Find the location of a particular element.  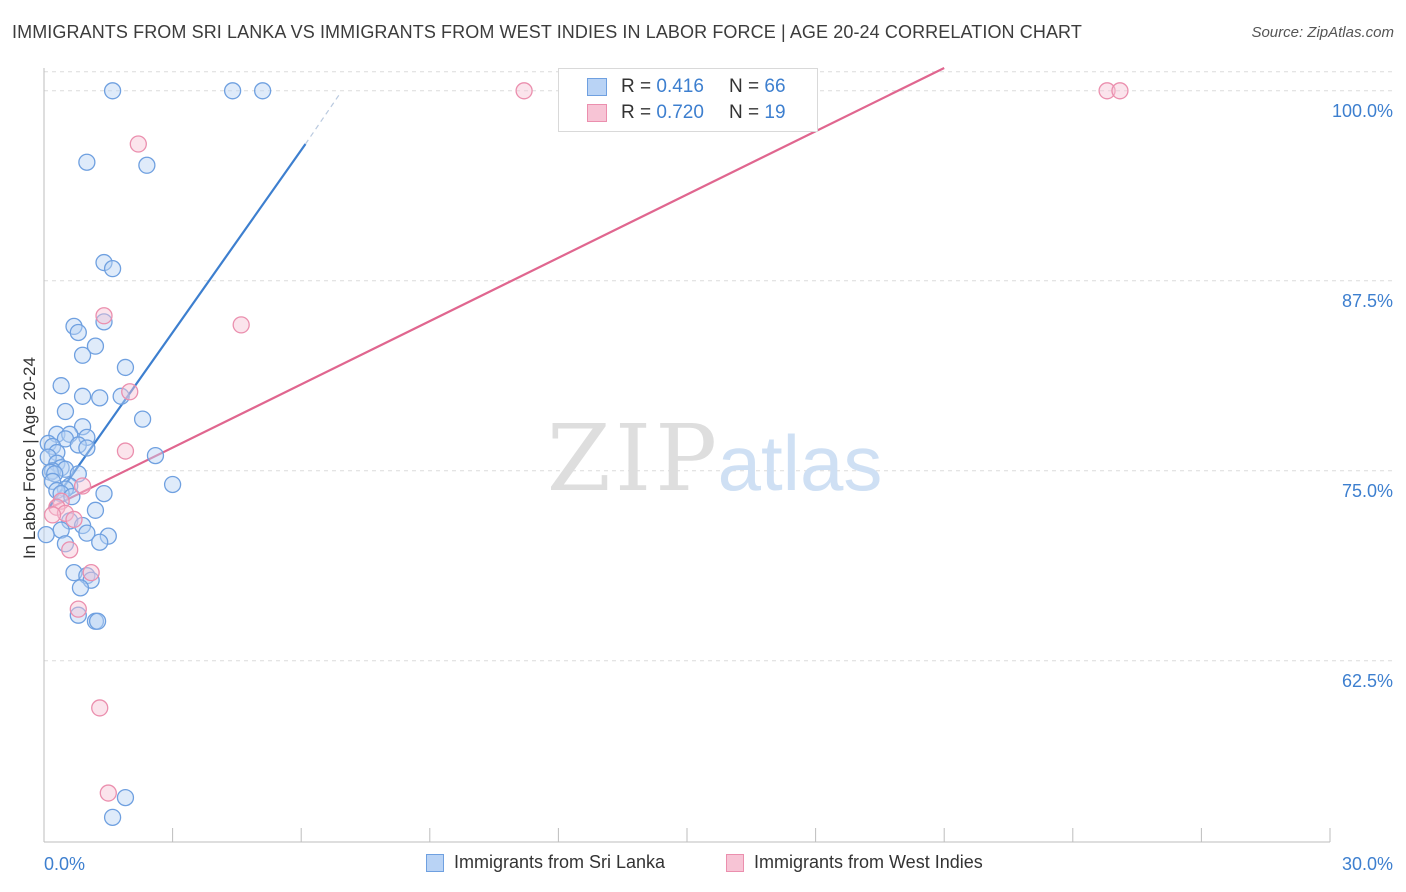

correlation-stats-box: R = 0.416 N = 66 R = 0.720 N = 19 is located at coordinates (688, 100).